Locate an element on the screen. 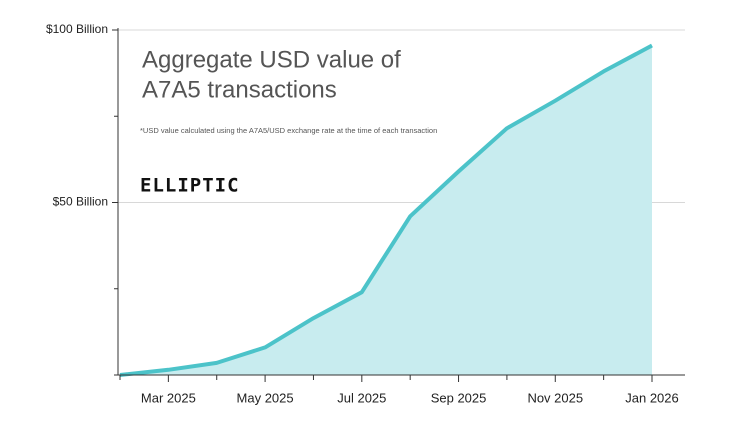 Image resolution: width=735 pixels, height=431 pixels. chart-title: A7A5 transactions is located at coordinates (239, 89).